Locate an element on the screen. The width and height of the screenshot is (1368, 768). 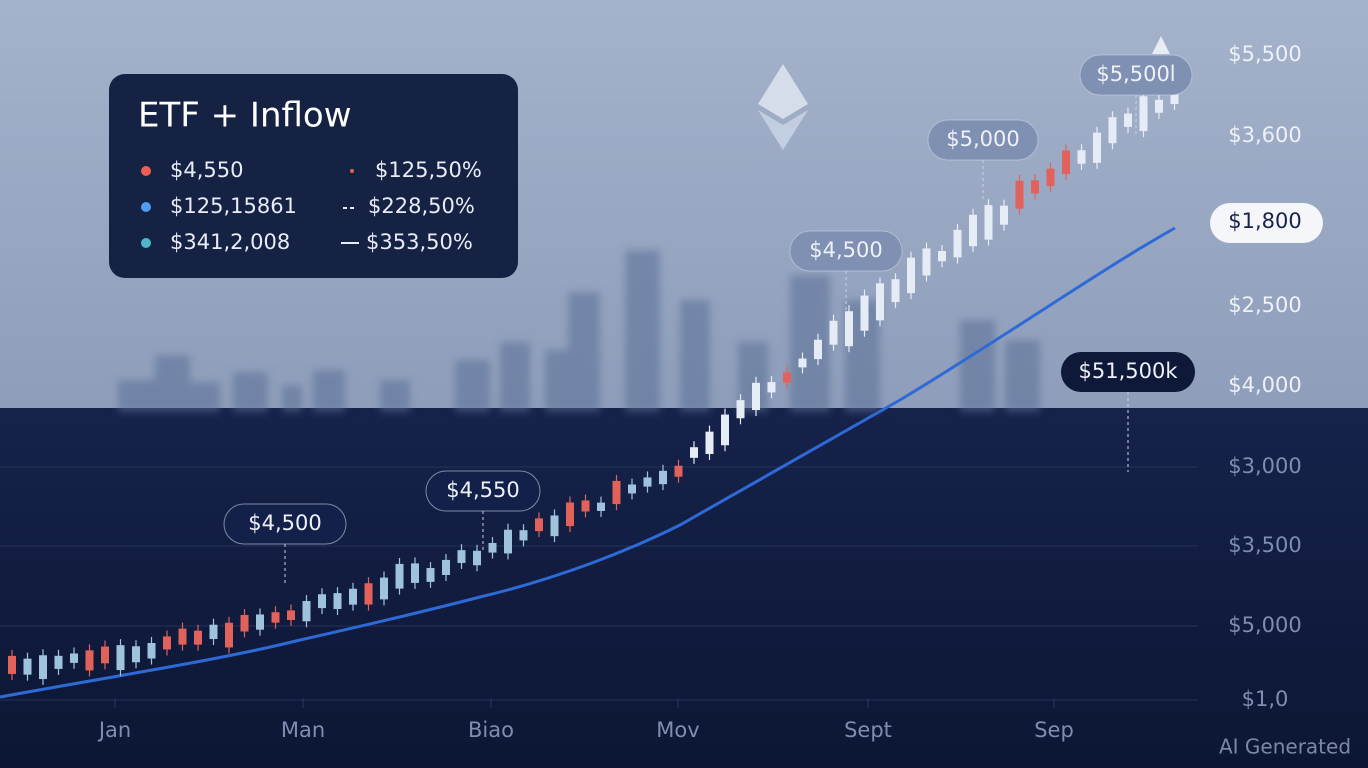
annotation-label: $51,500k is located at coordinates (1128, 371).